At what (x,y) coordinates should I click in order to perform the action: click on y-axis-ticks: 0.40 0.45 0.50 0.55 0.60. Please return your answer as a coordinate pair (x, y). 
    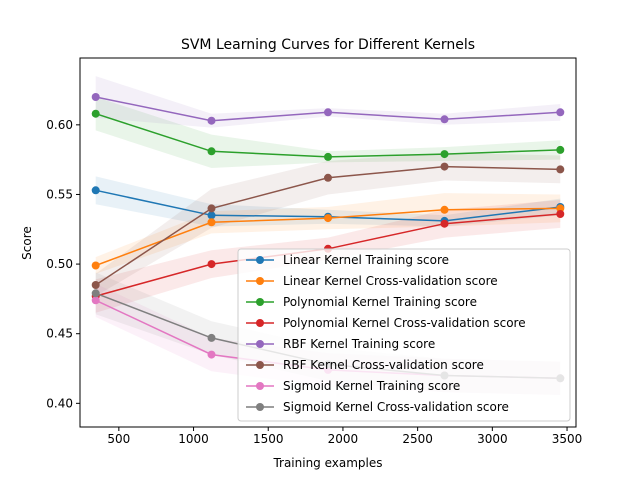
    Looking at the image, I should click on (63, 264).